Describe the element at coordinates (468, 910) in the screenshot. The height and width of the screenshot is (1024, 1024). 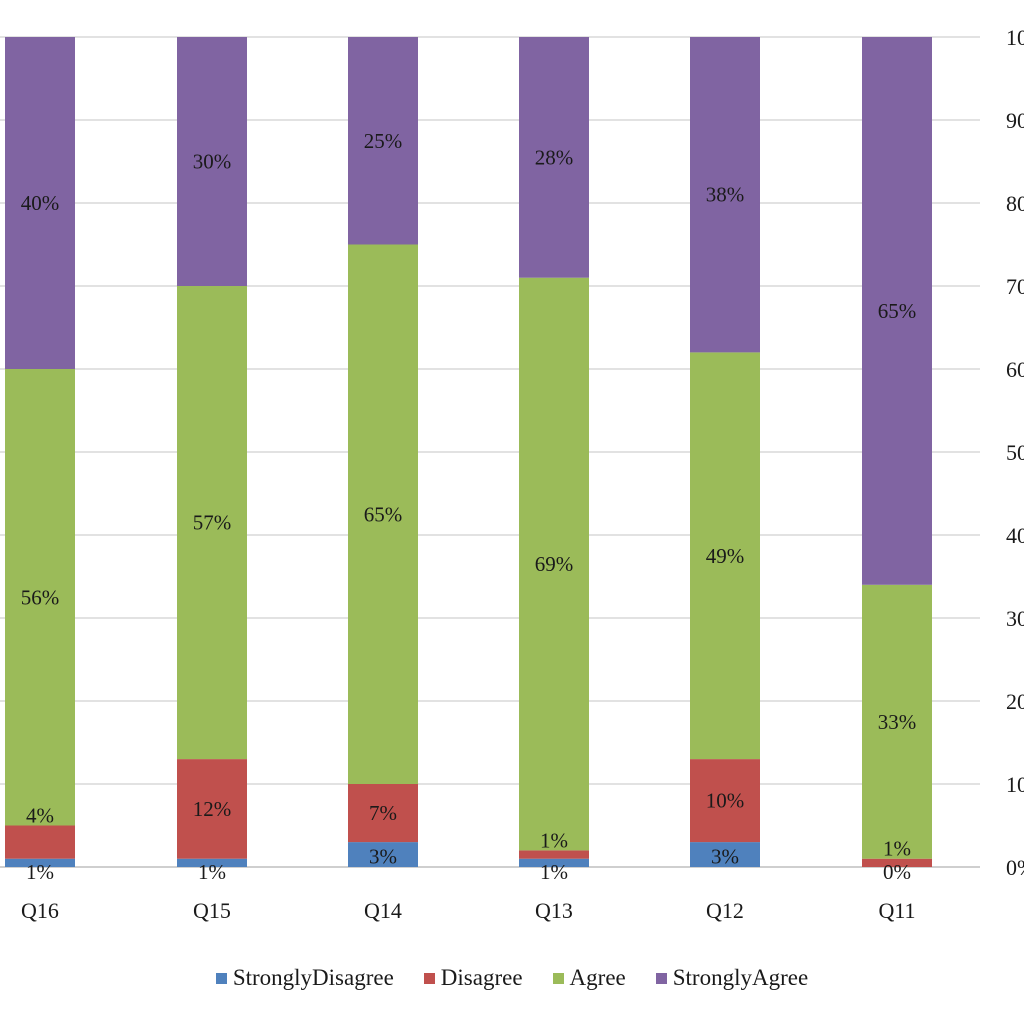
I see `x-axis-categories: Q16 Q15 Q14 Q13 Q12 Q11` at that location.